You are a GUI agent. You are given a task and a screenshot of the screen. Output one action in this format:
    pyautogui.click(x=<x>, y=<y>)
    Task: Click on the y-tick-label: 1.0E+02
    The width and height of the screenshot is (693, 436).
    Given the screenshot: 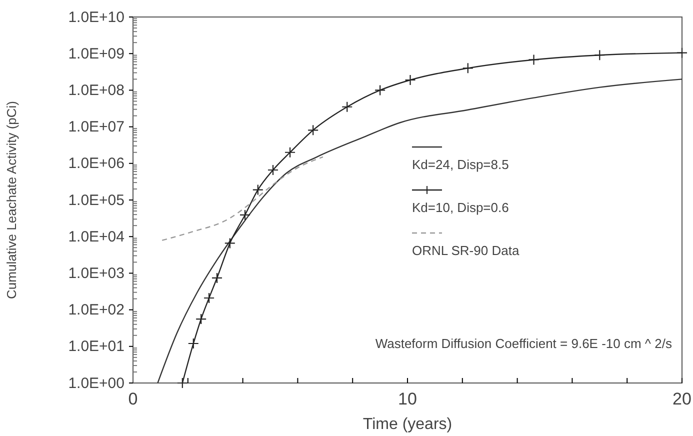 What is the action you would take?
    pyautogui.click(x=96, y=310)
    